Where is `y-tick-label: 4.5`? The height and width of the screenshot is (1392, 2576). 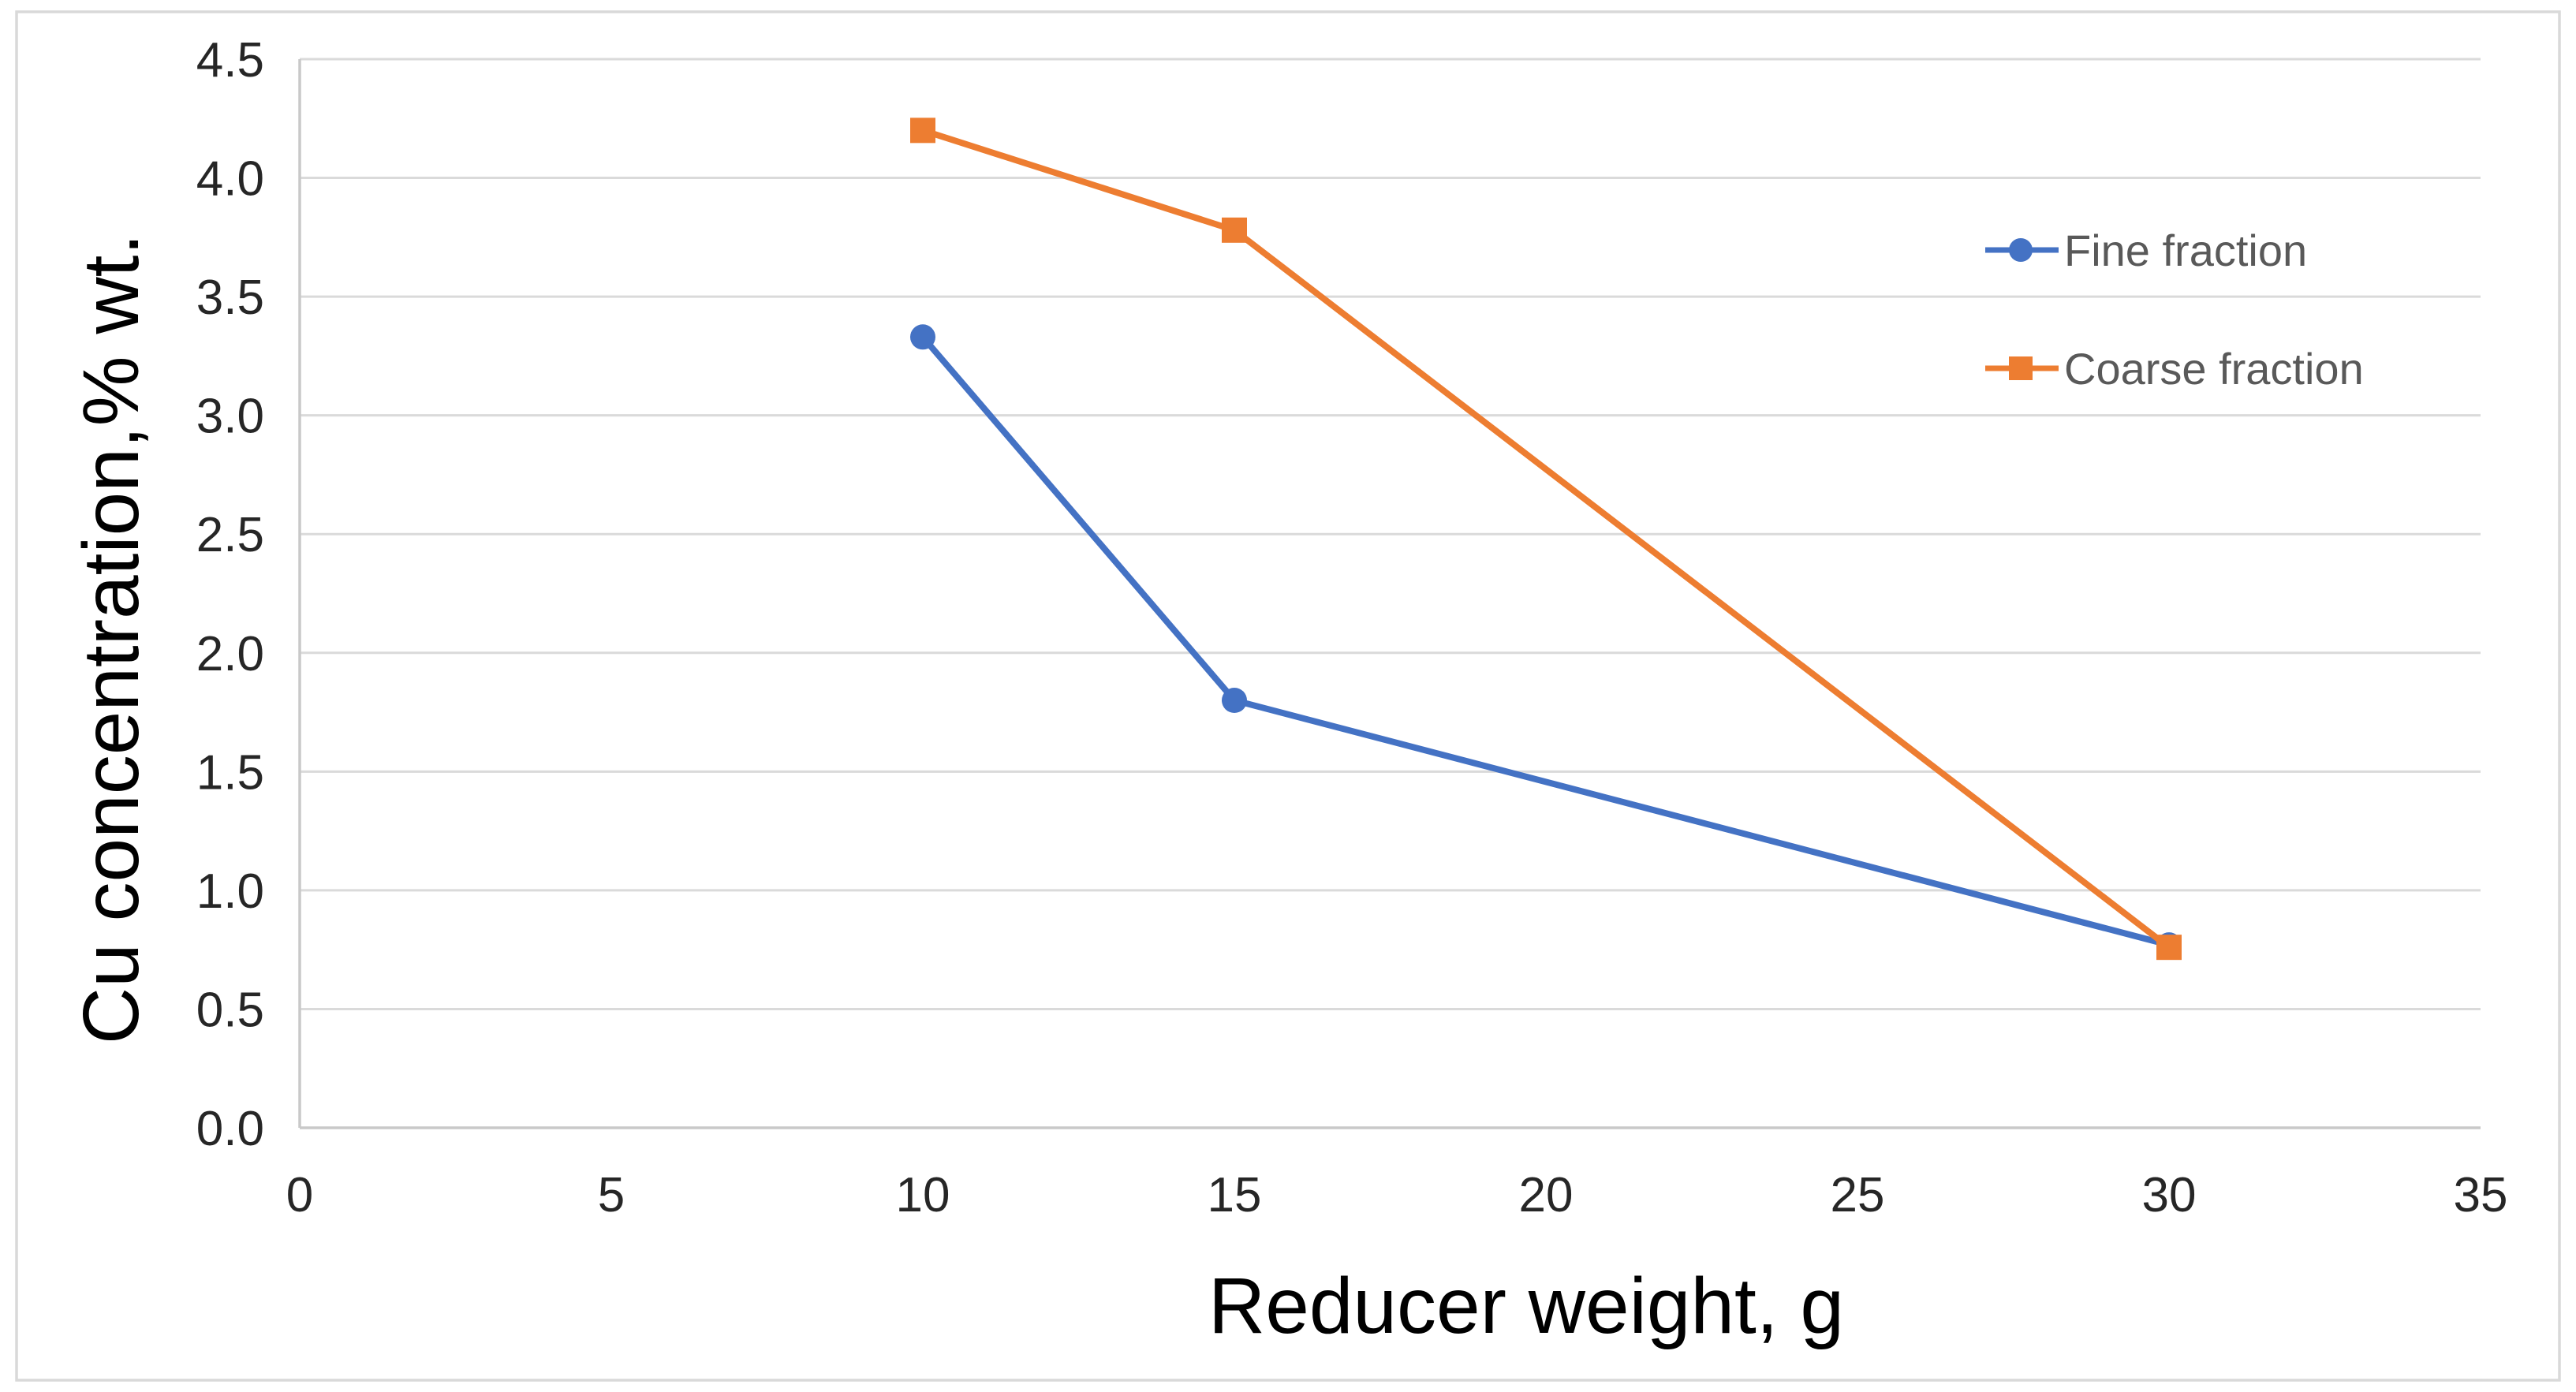 y-tick-label: 4.5 is located at coordinates (230, 60).